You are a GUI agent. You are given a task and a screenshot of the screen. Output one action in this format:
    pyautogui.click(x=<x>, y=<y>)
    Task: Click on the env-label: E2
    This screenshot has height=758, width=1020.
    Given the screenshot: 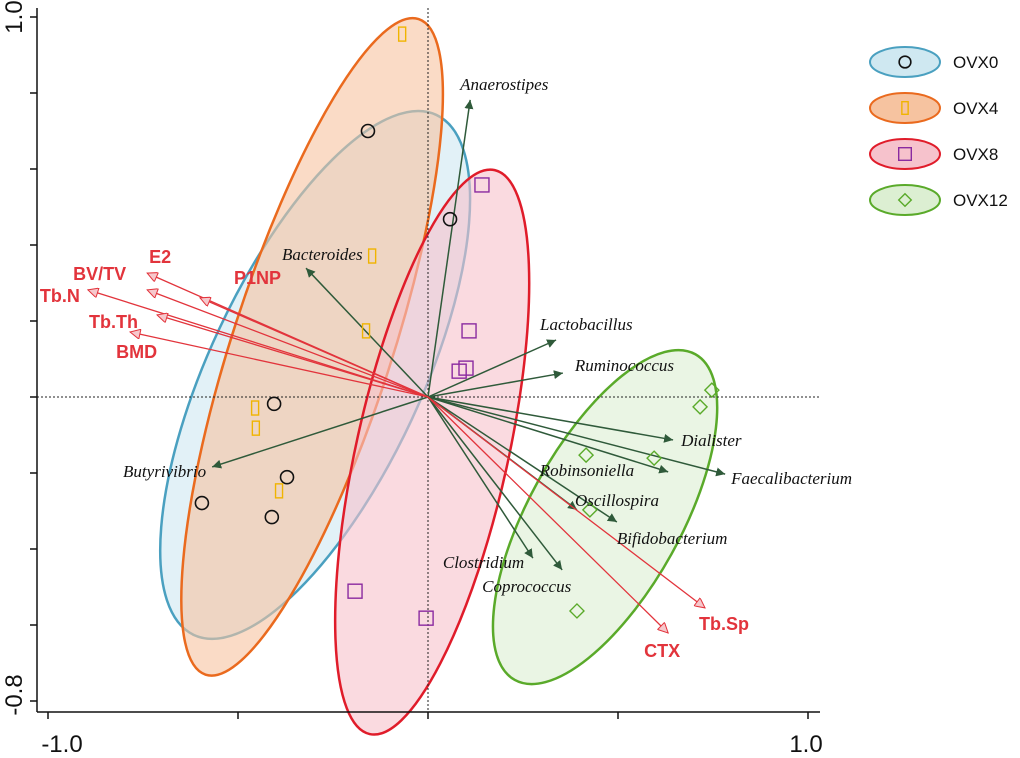 What is the action you would take?
    pyautogui.click(x=160, y=257)
    